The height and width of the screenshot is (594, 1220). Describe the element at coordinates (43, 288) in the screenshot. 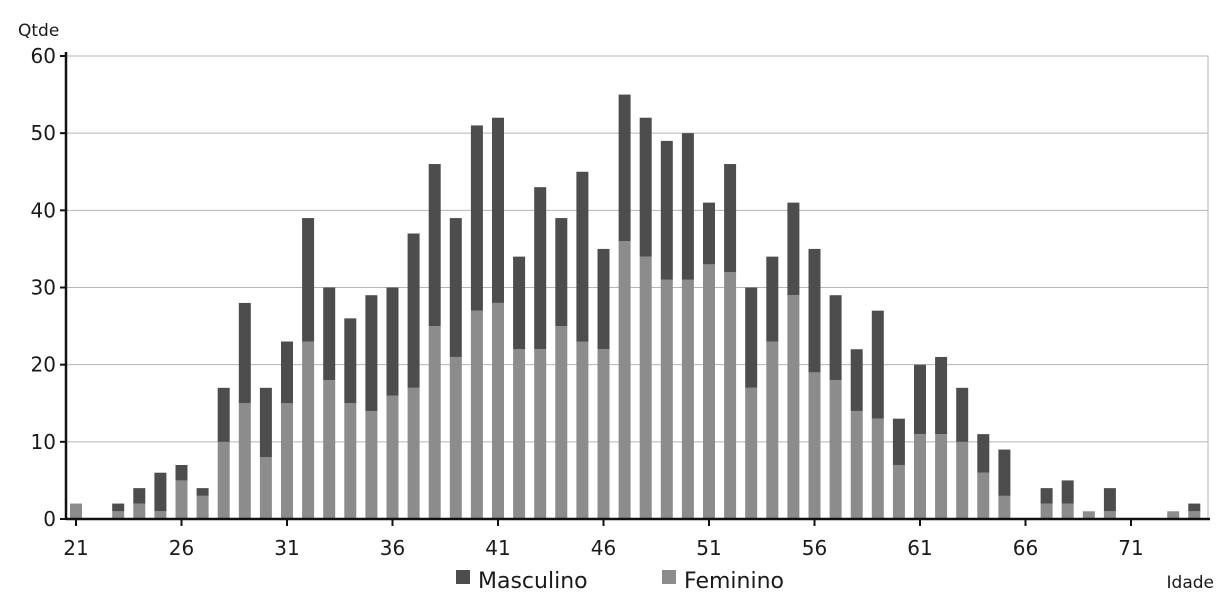

I see `y-tick-label-30: 30` at that location.